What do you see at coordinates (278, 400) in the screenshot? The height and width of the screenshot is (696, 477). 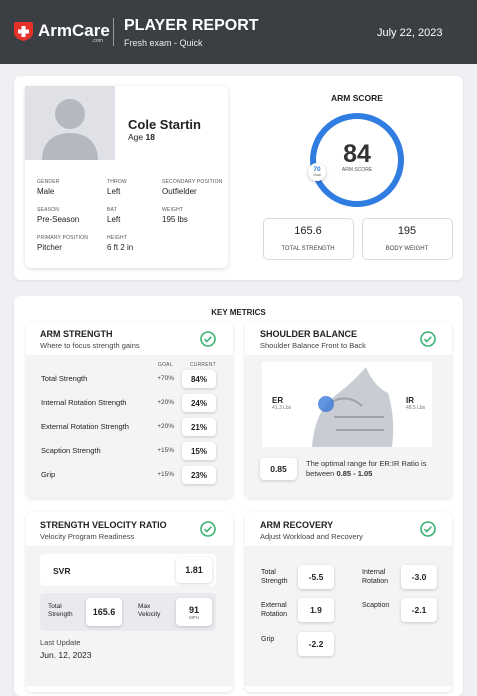 I see `er-label: ER` at bounding box center [278, 400].